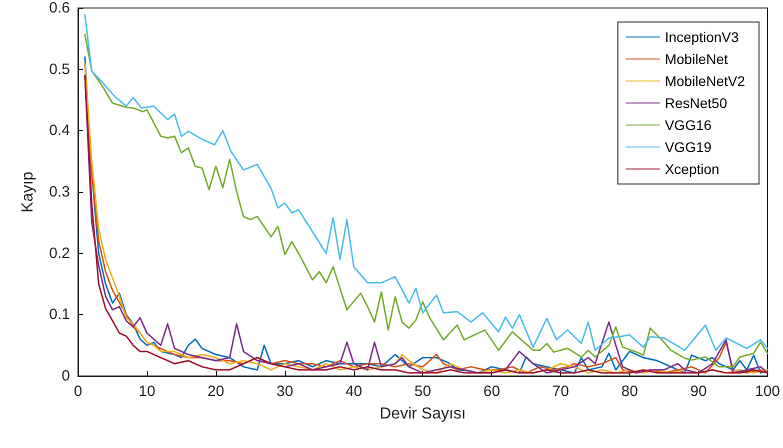 This screenshot has width=783, height=448. Describe the element at coordinates (688, 125) in the screenshot. I see `legend-label: VGG16` at that location.